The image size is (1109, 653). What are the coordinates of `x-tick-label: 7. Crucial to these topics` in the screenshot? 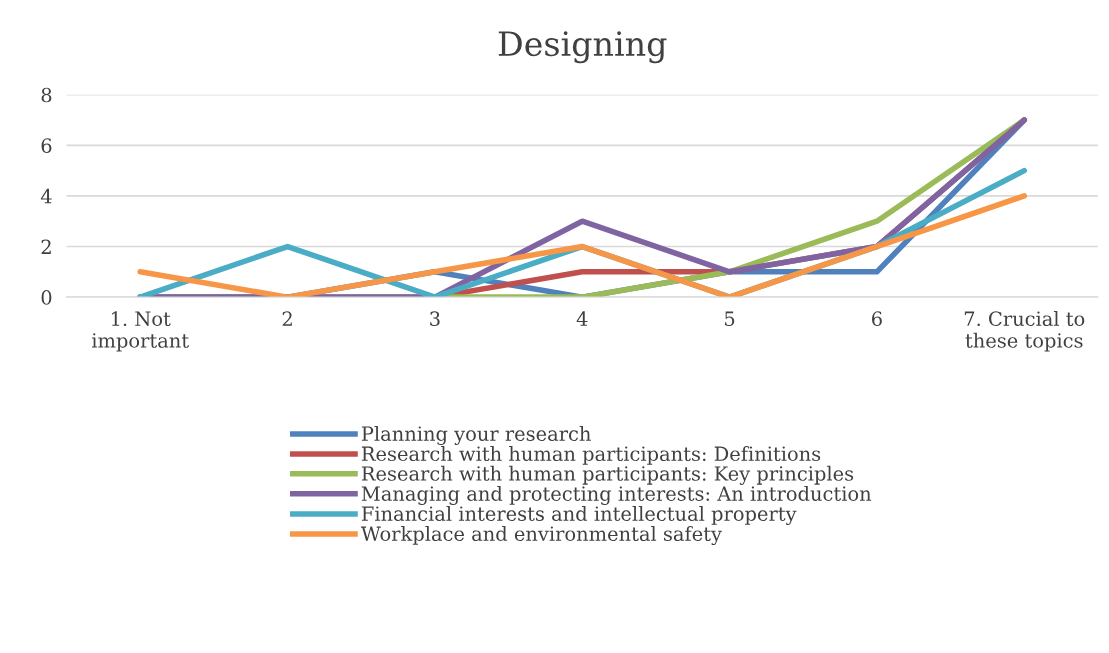 It's located at (1024, 331).